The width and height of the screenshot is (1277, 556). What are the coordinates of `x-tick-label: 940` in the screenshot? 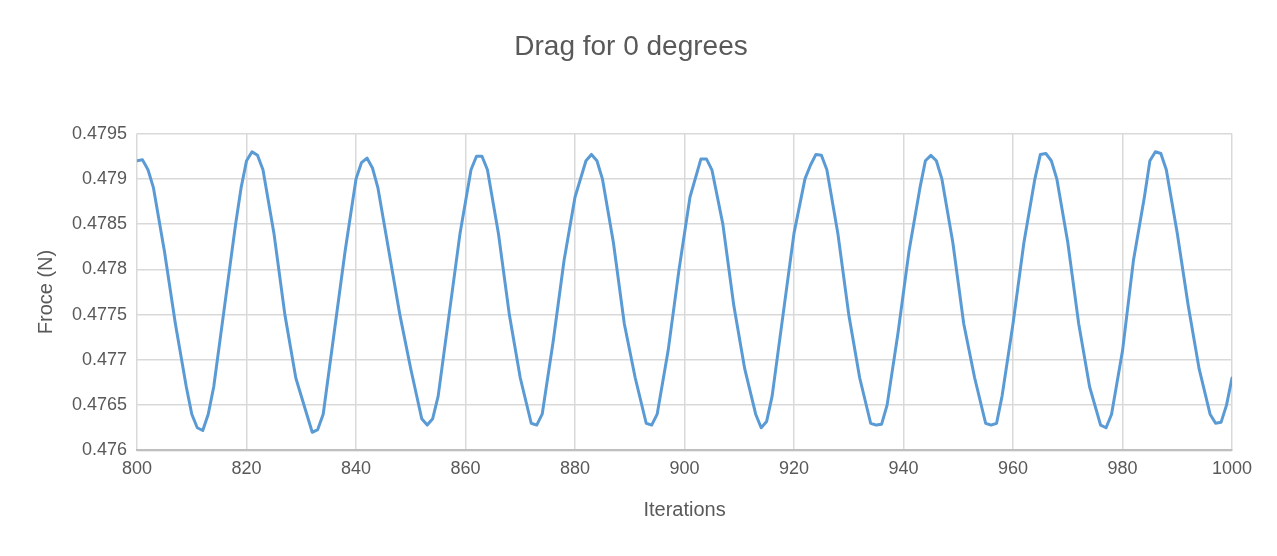 It's located at (903, 468).